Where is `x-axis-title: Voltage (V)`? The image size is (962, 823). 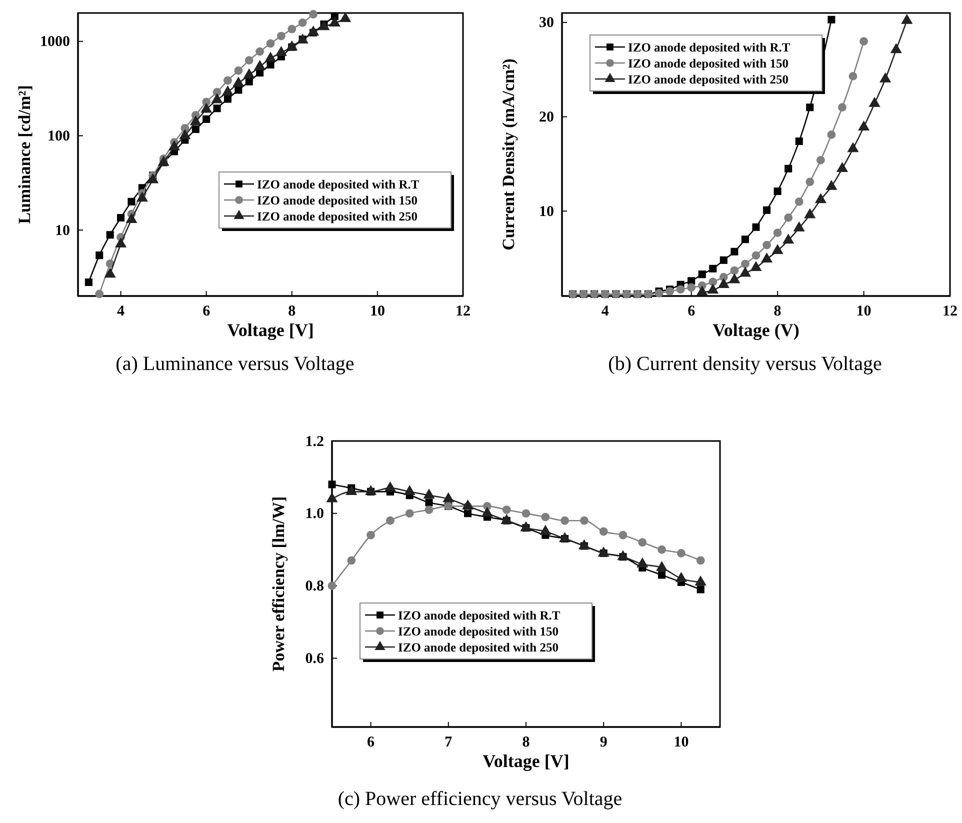 x-axis-title: Voltage (V) is located at coordinates (756, 330).